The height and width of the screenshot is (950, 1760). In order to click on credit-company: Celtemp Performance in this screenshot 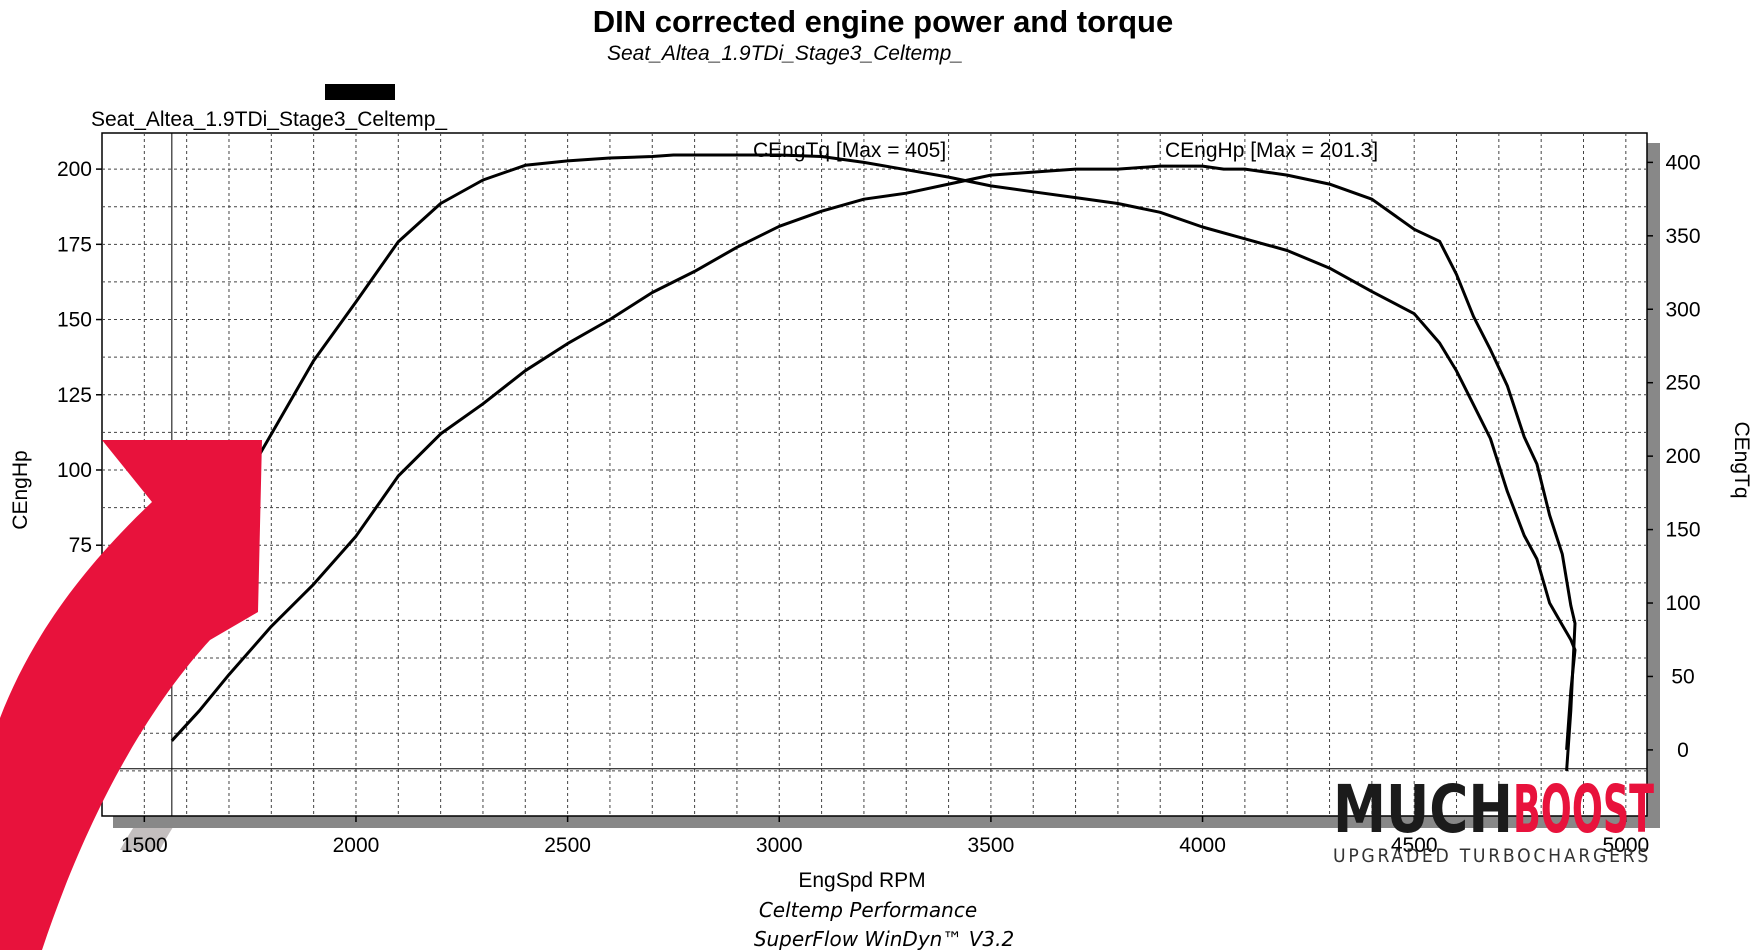, I will do `click(868, 910)`.